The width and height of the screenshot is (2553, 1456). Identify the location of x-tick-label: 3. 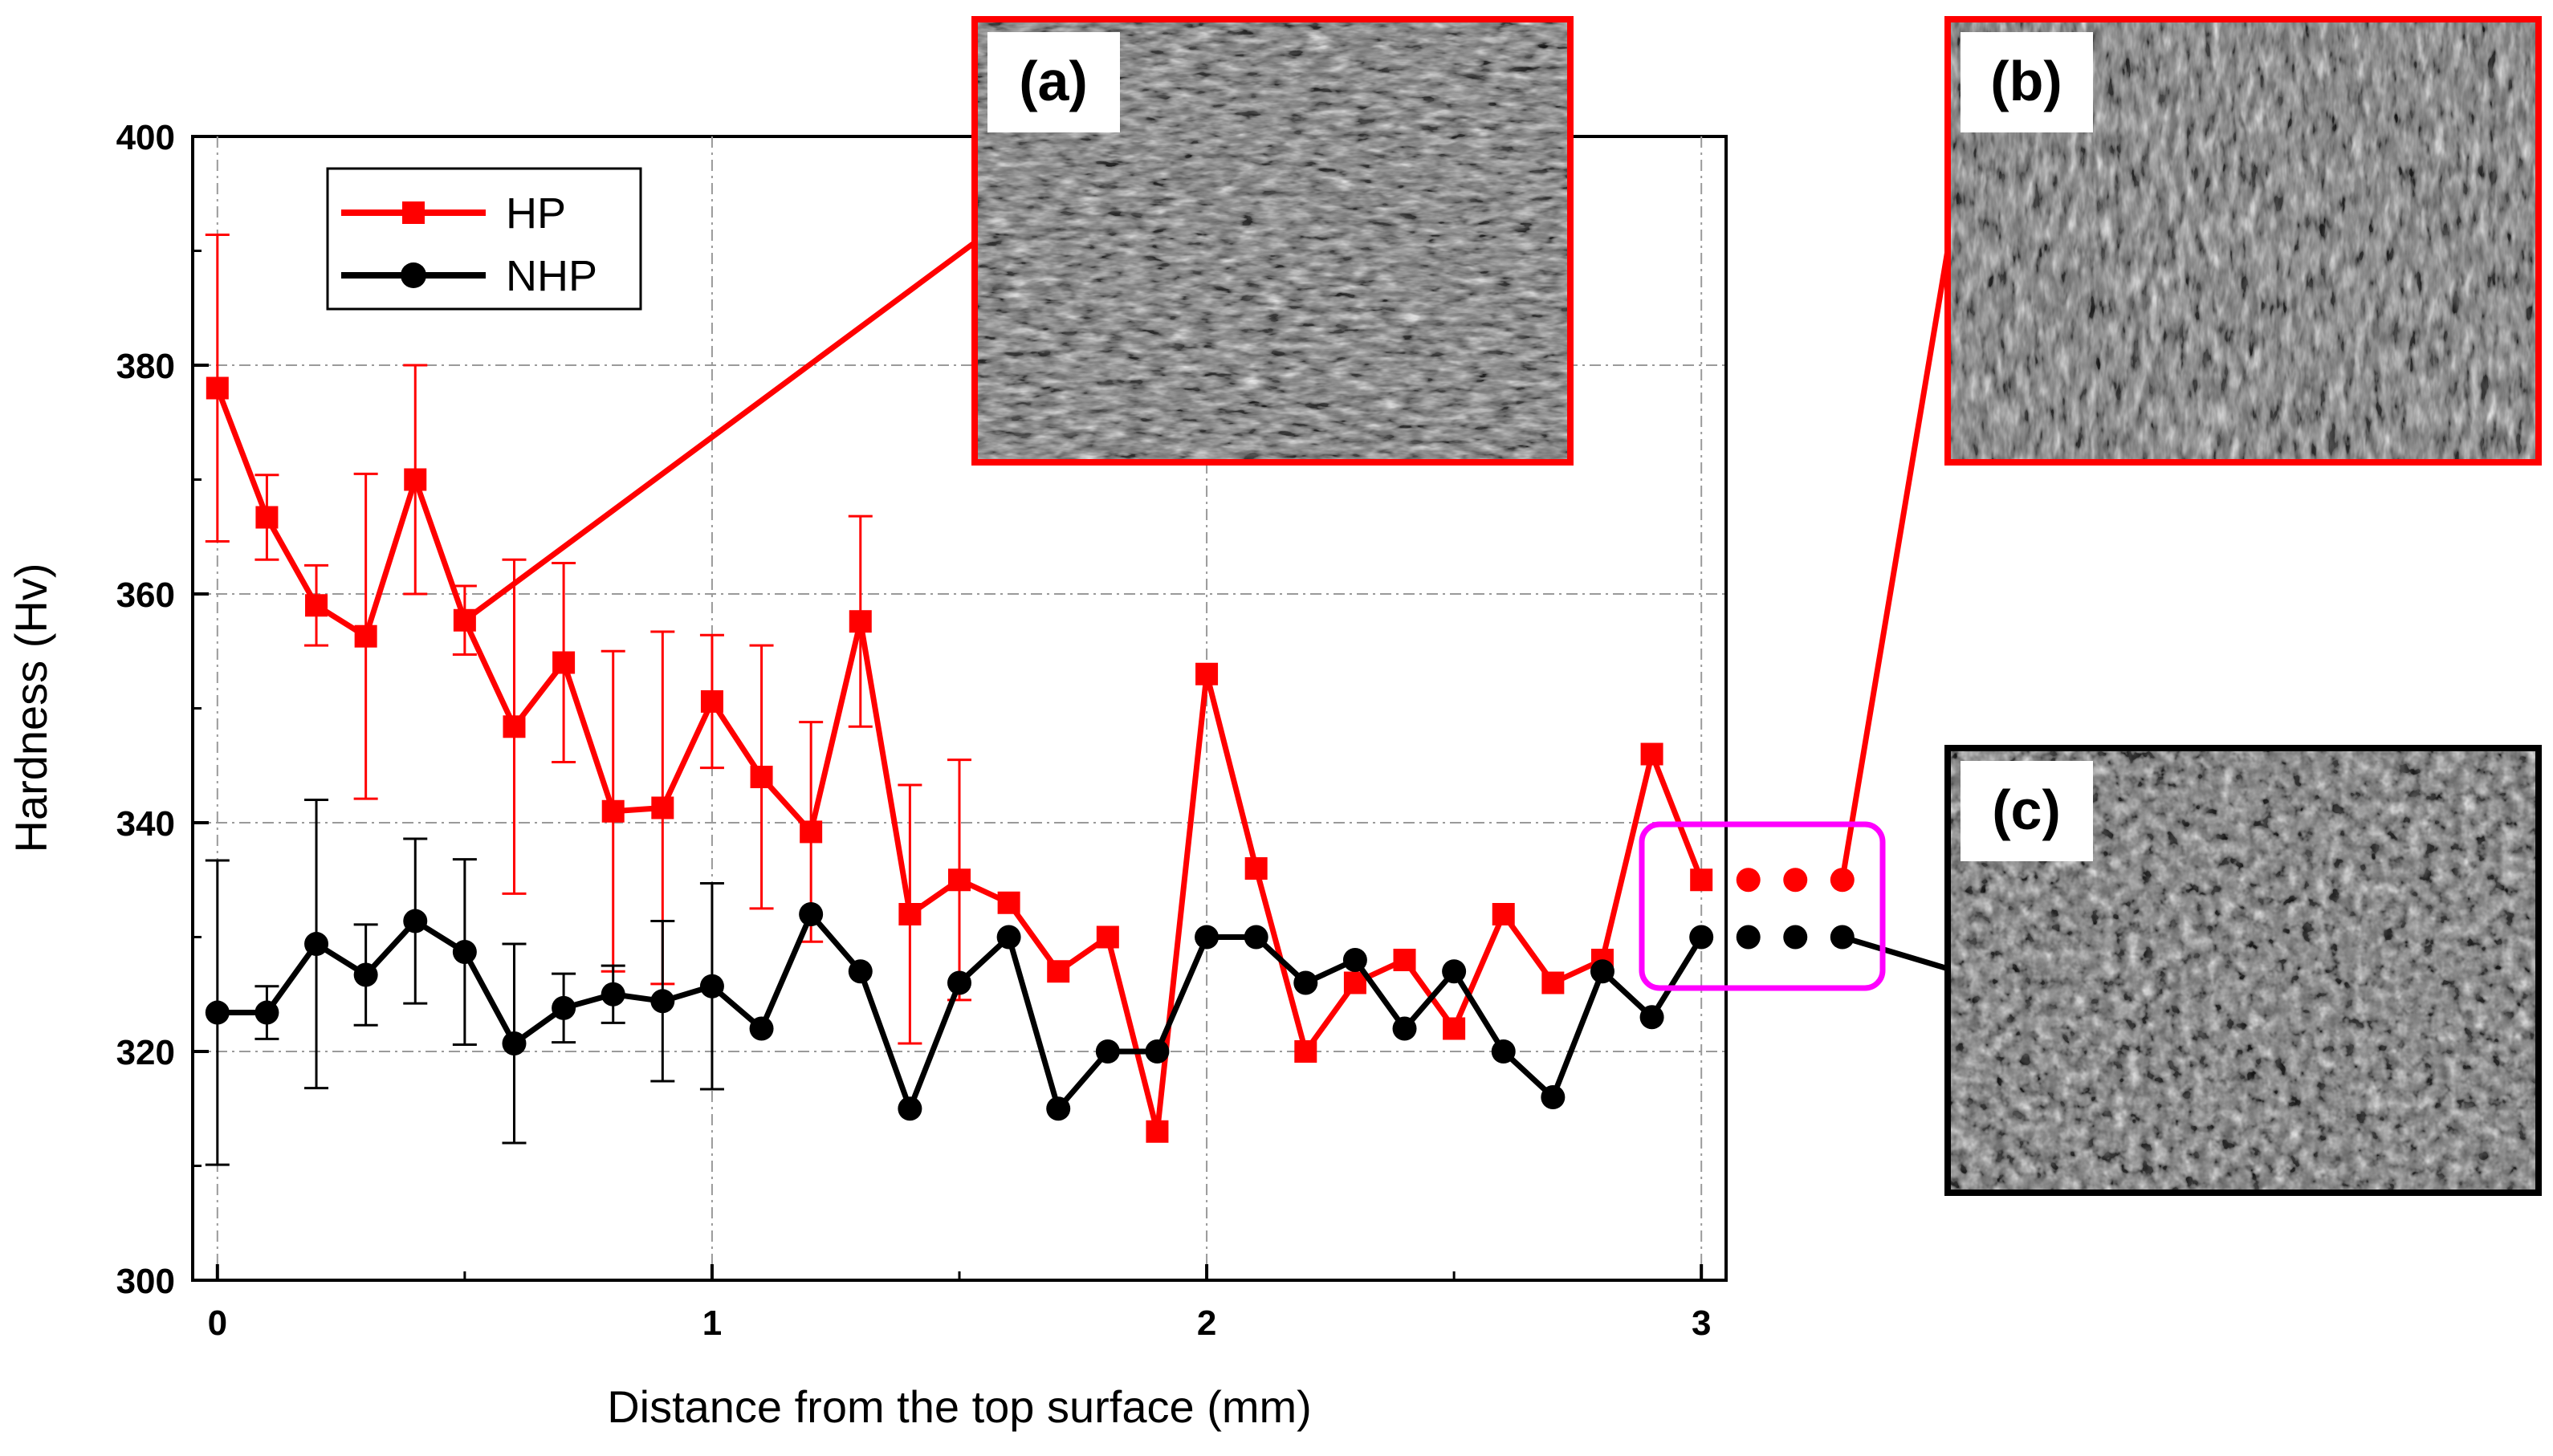
(1702, 1323).